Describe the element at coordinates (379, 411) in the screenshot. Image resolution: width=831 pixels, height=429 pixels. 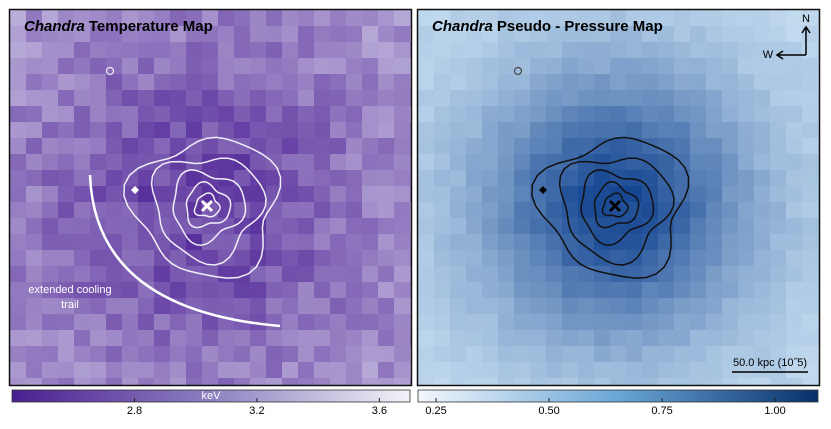
I see `colorbar-tick-label: 3.6` at that location.